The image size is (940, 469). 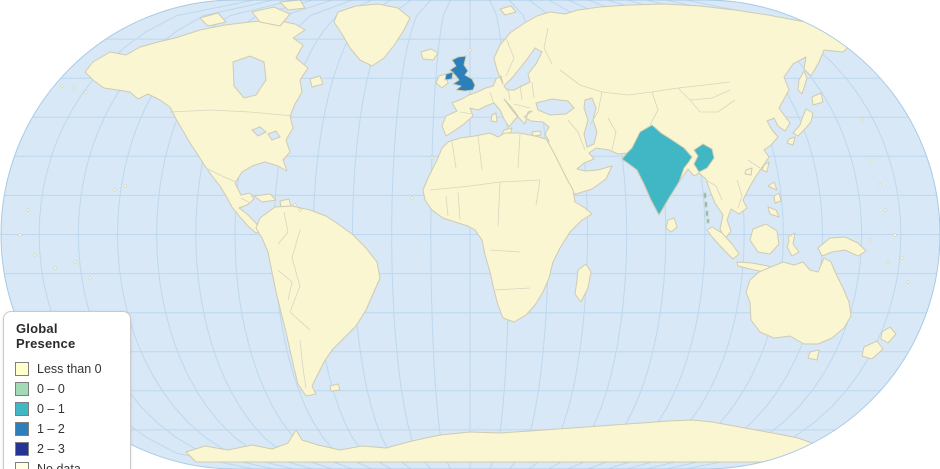 What do you see at coordinates (723, 243) in the screenshot?
I see `island-sumatra` at bounding box center [723, 243].